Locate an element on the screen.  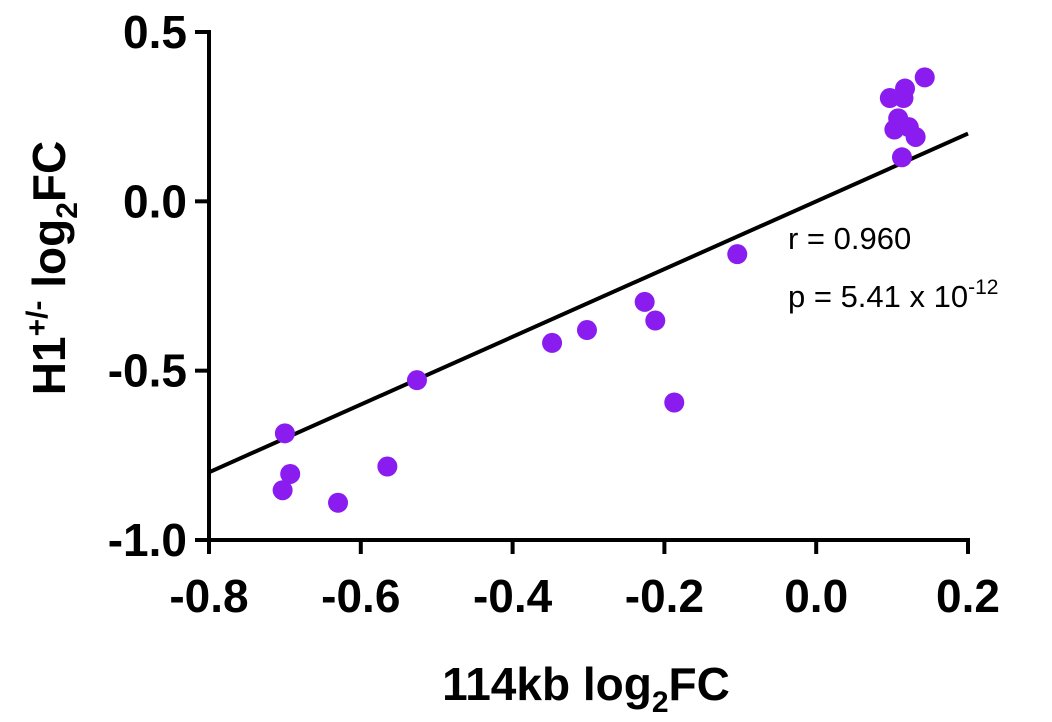
y-axis-title-main: H1 is located at coordinates (49, 365).